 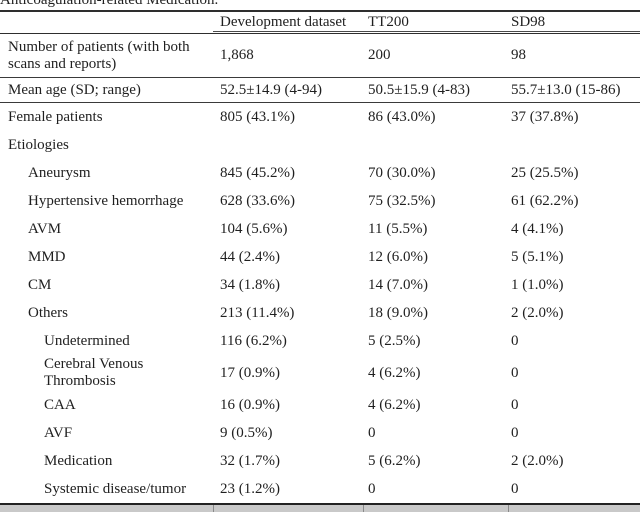 What do you see at coordinates (55, 116) in the screenshot?
I see `row-label: Female patients` at bounding box center [55, 116].